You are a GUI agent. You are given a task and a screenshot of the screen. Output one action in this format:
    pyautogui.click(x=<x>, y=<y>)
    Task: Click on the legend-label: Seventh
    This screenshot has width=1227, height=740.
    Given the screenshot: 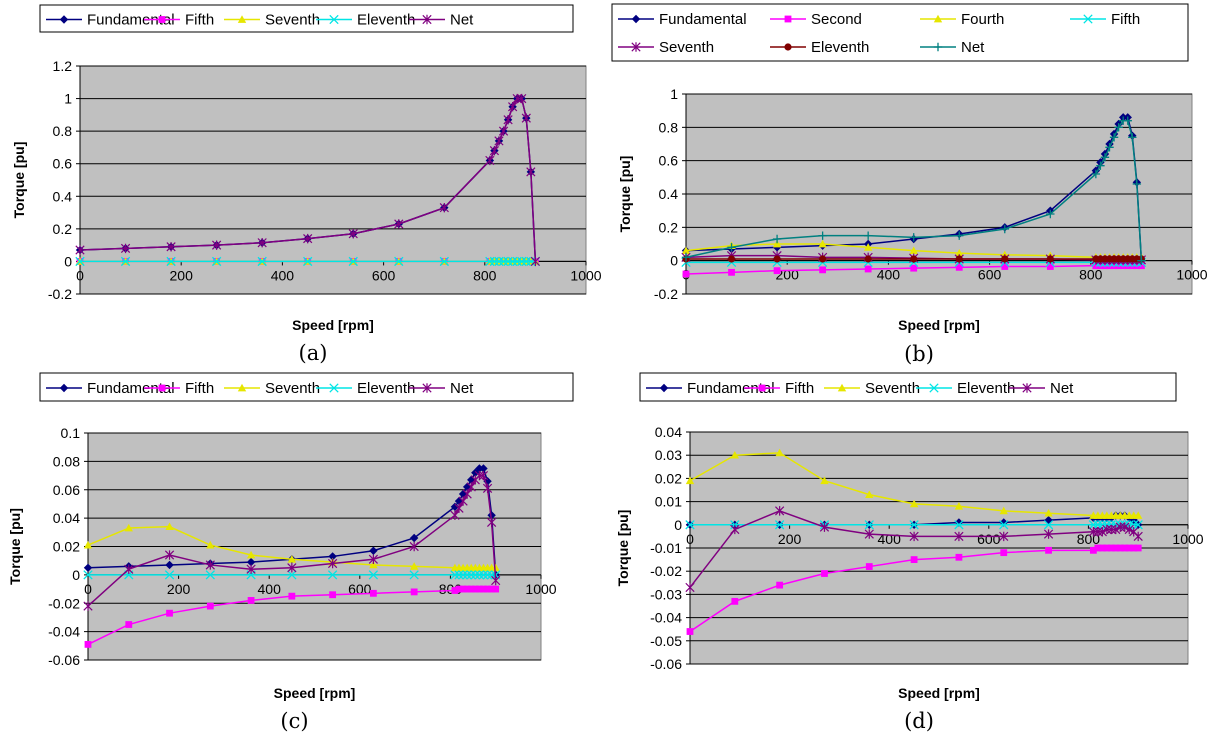 What is the action you would take?
    pyautogui.click(x=292, y=388)
    